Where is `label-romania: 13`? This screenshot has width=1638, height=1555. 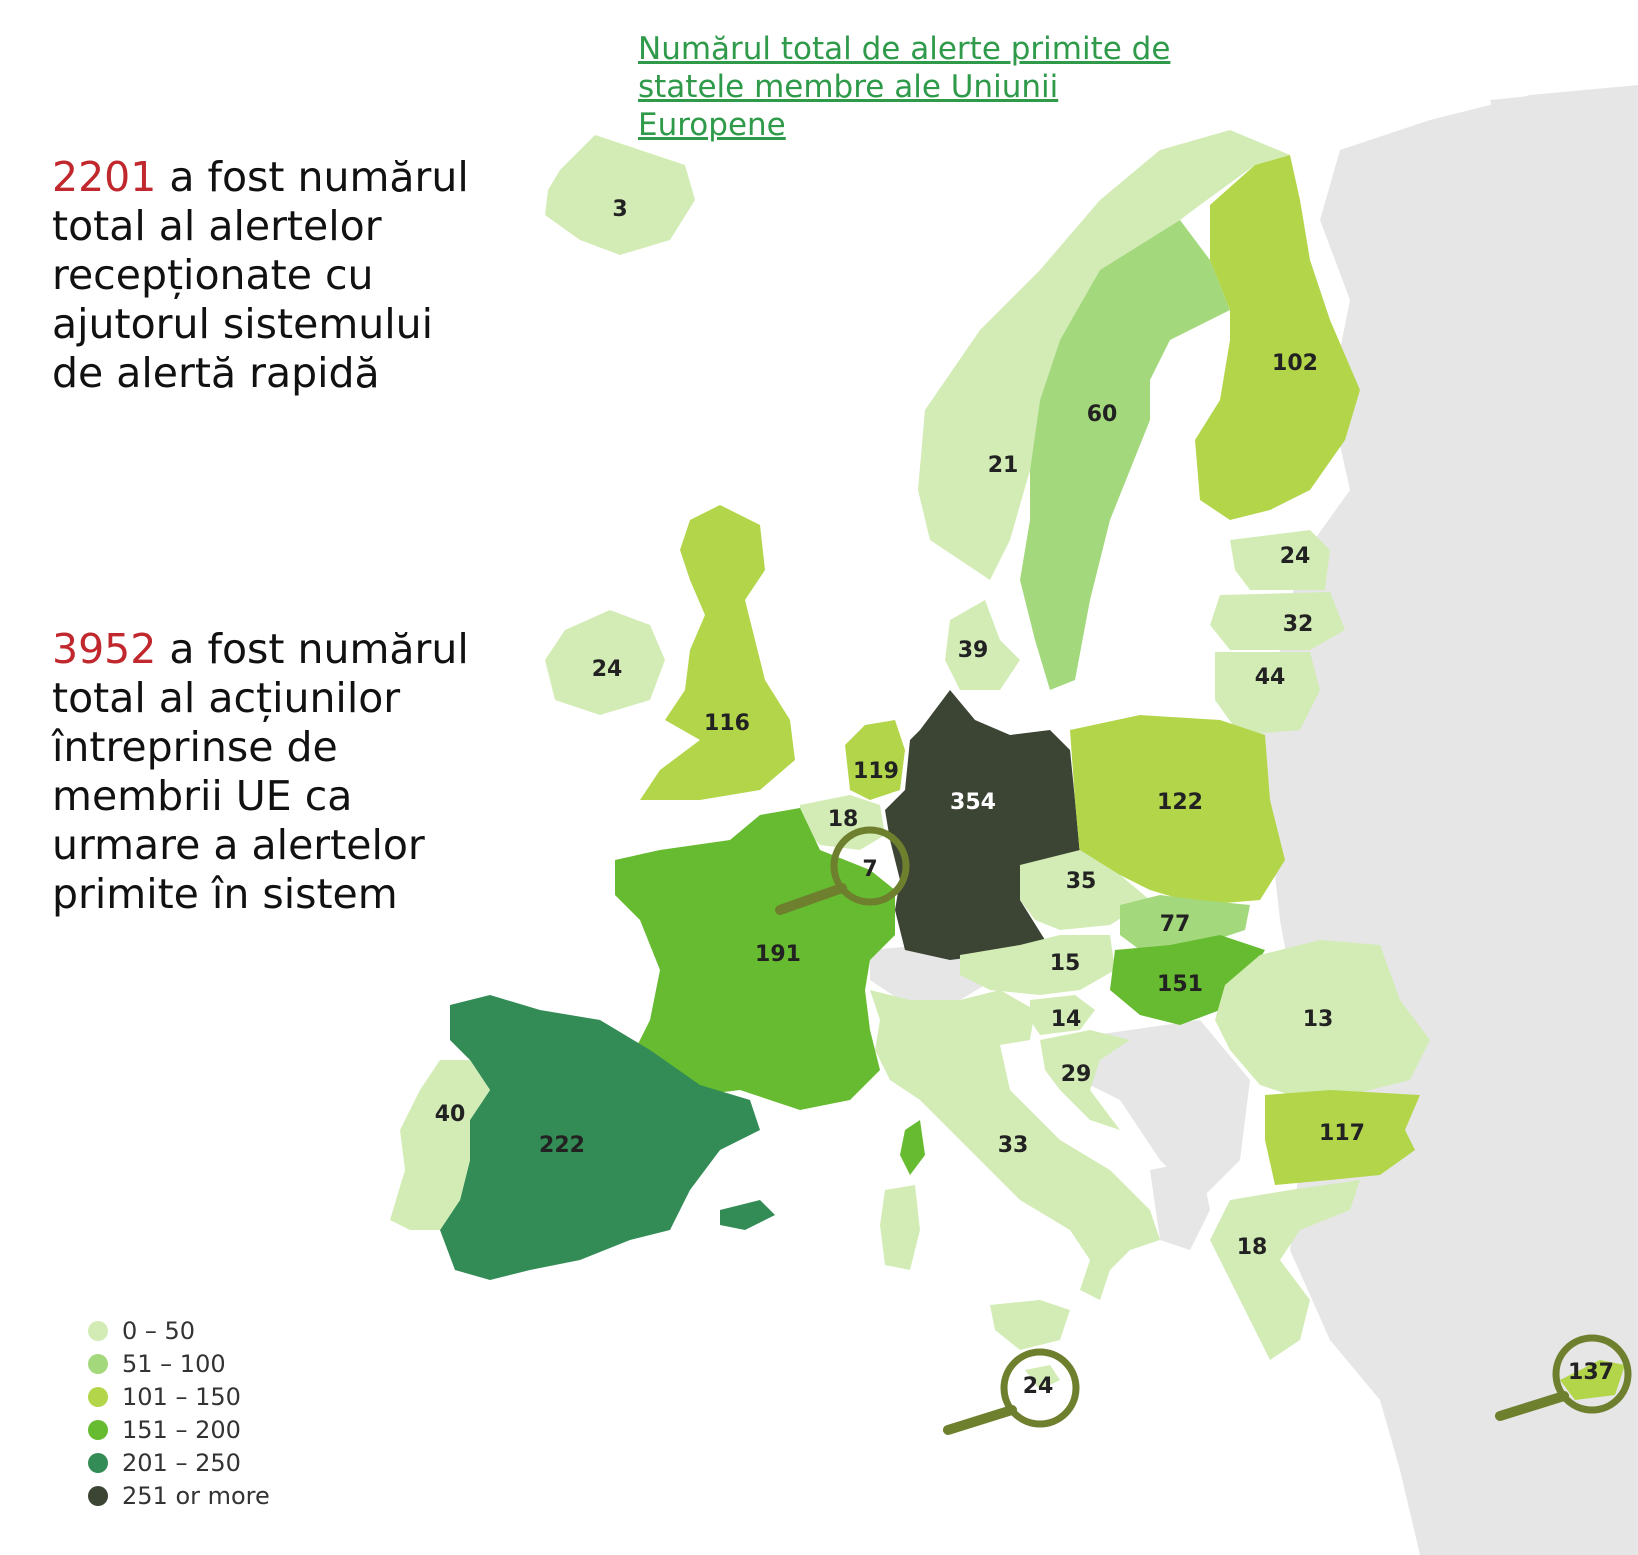 label-romania: 13 is located at coordinates (1318, 1019).